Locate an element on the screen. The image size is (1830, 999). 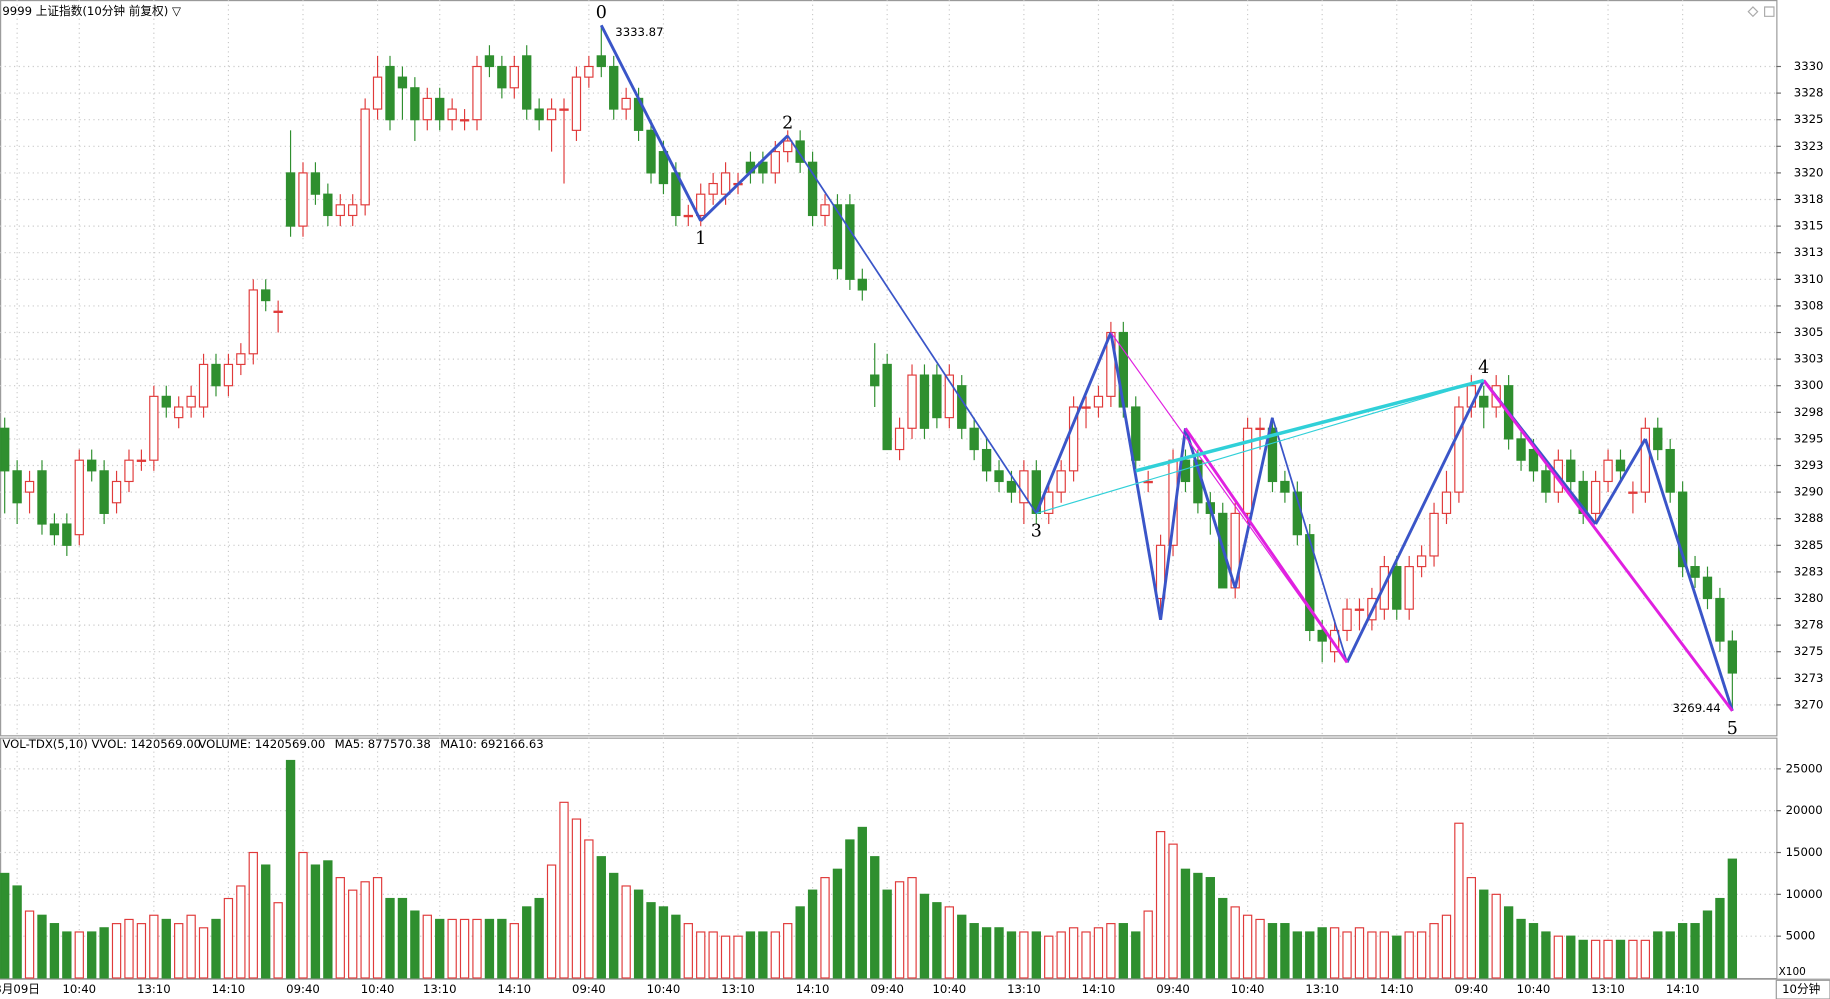
x-tick-label: 10:40 is located at coordinates (1534, 989).